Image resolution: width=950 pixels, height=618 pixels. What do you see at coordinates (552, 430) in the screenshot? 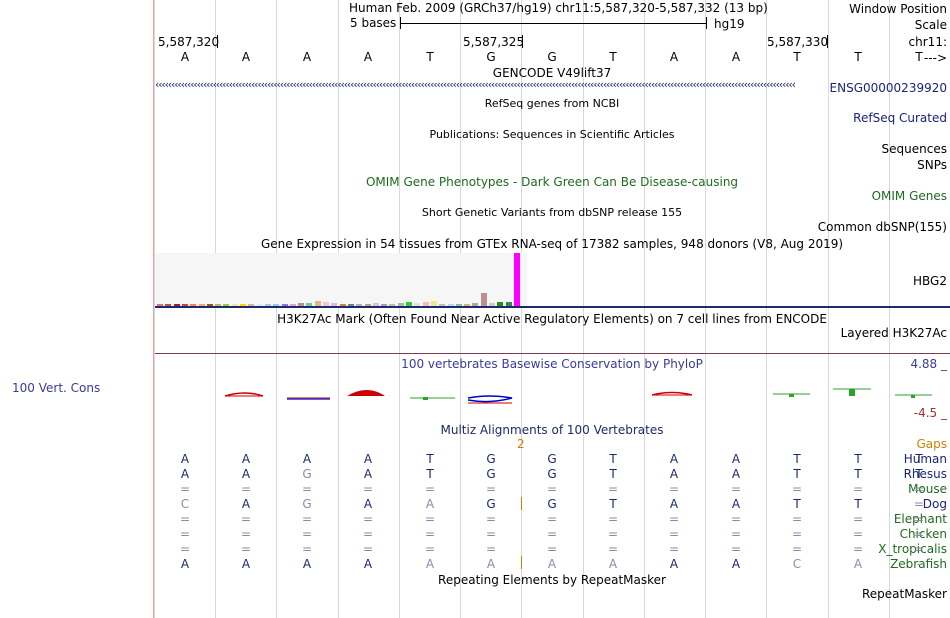
I see `multiz-track-title: Multiz Alignments of 100 Vertebrates` at bounding box center [552, 430].